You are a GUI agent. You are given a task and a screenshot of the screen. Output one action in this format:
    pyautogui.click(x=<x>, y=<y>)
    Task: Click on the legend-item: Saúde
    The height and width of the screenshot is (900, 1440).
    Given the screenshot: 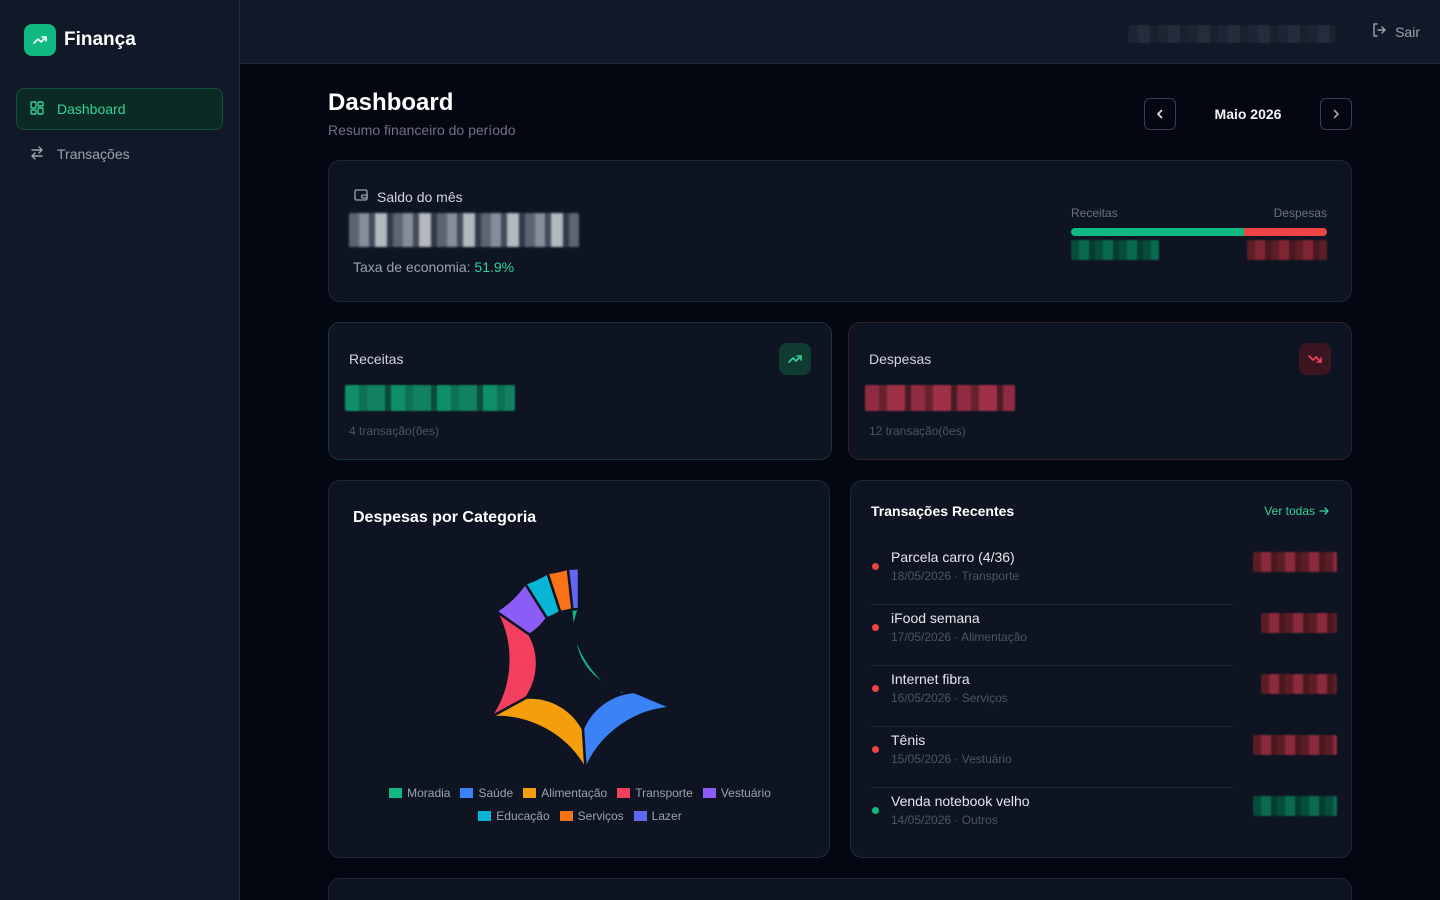 What is the action you would take?
    pyautogui.click(x=486, y=793)
    